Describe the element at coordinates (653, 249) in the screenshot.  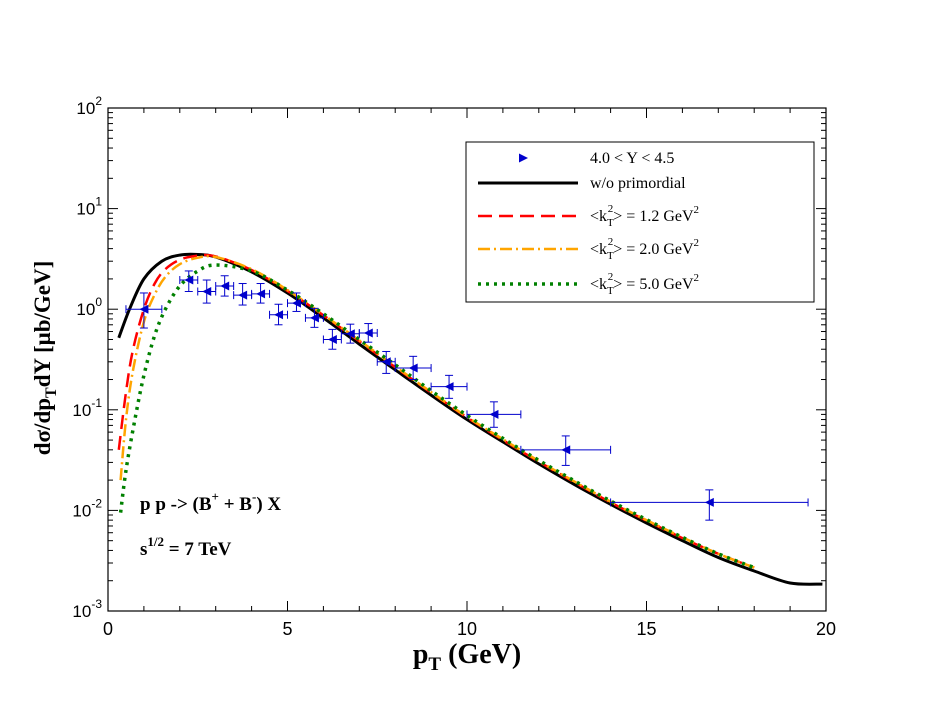
I see `legend-kt-2-0-post: > = 2.0 GeV` at that location.